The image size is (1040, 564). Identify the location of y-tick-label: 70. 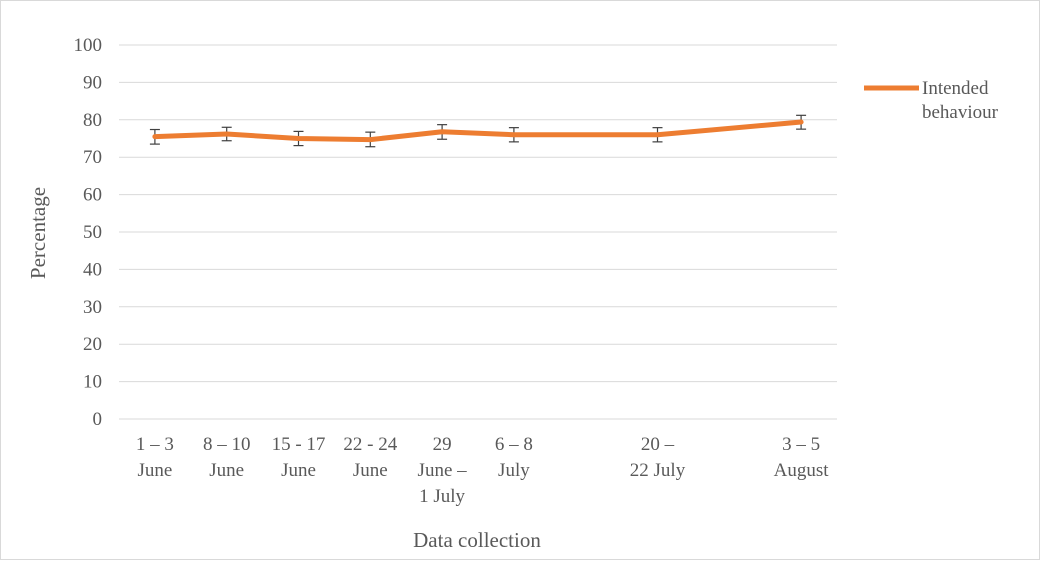
(92, 157).